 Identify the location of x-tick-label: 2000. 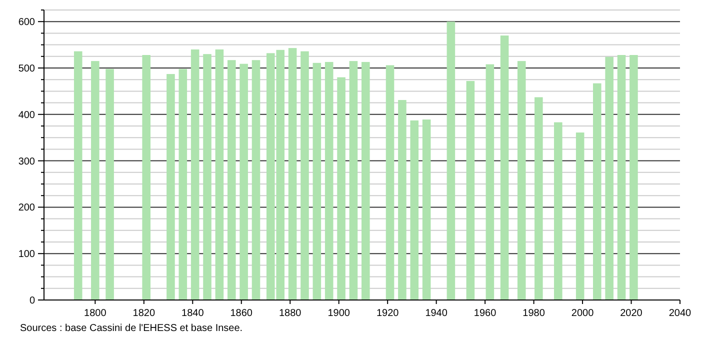
(582, 313).